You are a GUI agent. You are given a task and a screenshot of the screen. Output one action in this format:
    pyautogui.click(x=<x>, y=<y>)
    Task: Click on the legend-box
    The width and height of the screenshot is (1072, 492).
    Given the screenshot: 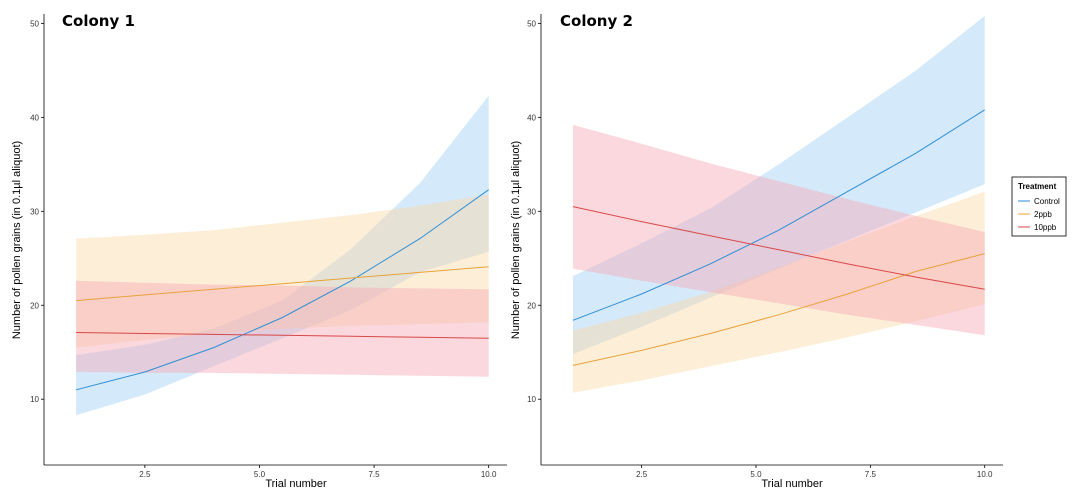 What is the action you would take?
    pyautogui.click(x=1039, y=206)
    